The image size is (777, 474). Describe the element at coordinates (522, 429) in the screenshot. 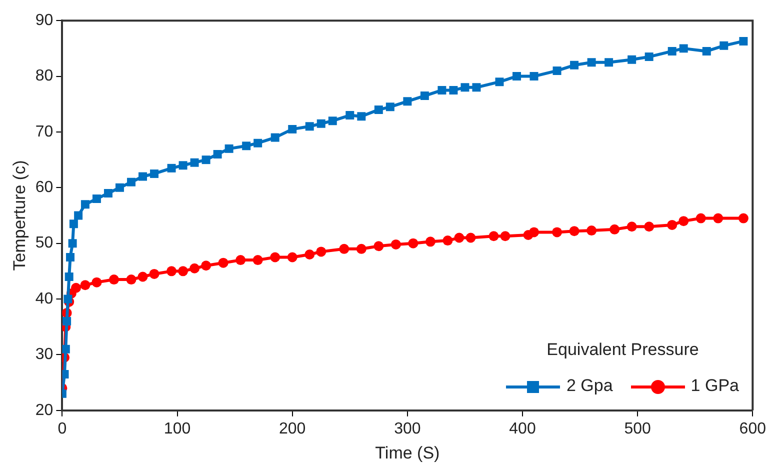

I see `x-tick-label: 400` at that location.